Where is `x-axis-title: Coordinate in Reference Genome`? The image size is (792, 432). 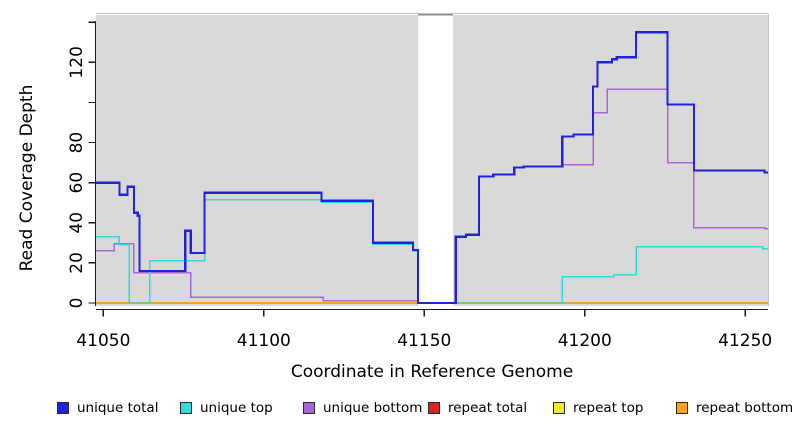 x-axis-title: Coordinate in Reference Genome is located at coordinates (432, 372).